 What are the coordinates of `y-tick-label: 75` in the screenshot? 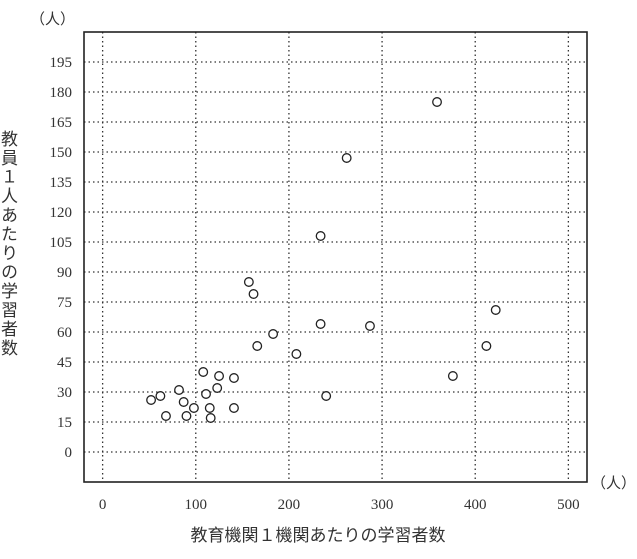 It's located at (64, 303).